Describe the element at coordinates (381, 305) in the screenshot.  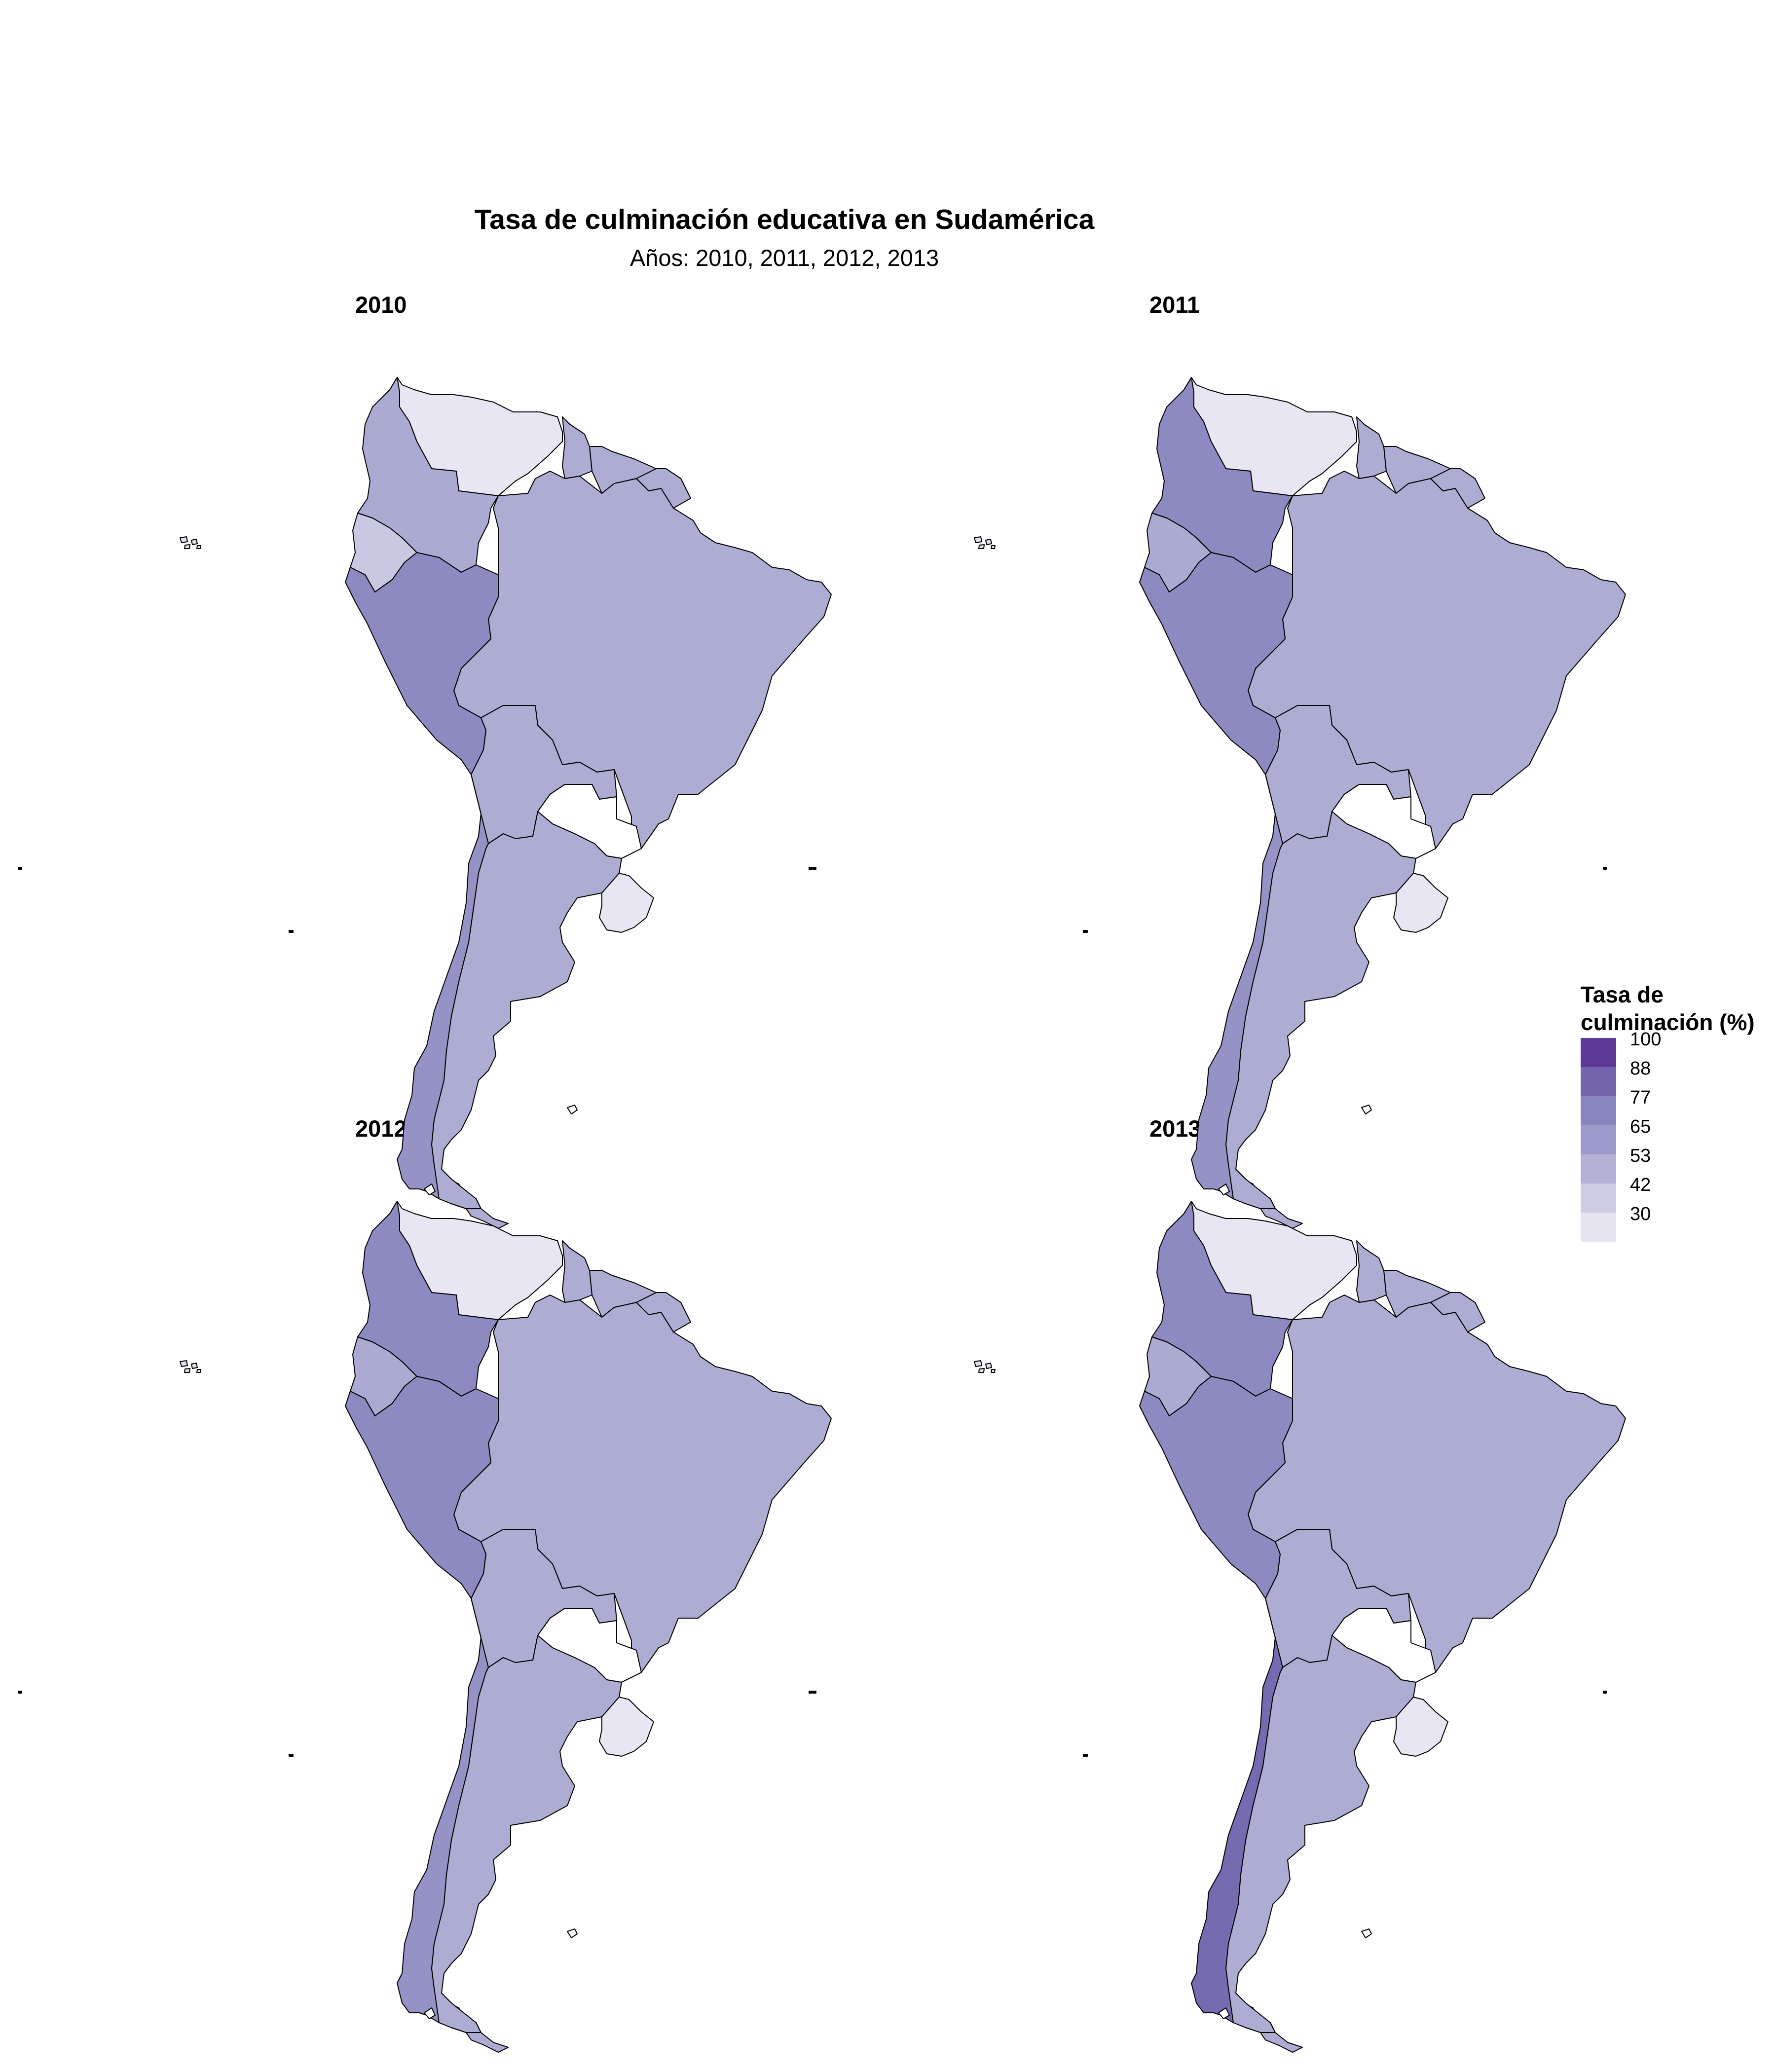
I see `panel-title-2010: 2010` at that location.